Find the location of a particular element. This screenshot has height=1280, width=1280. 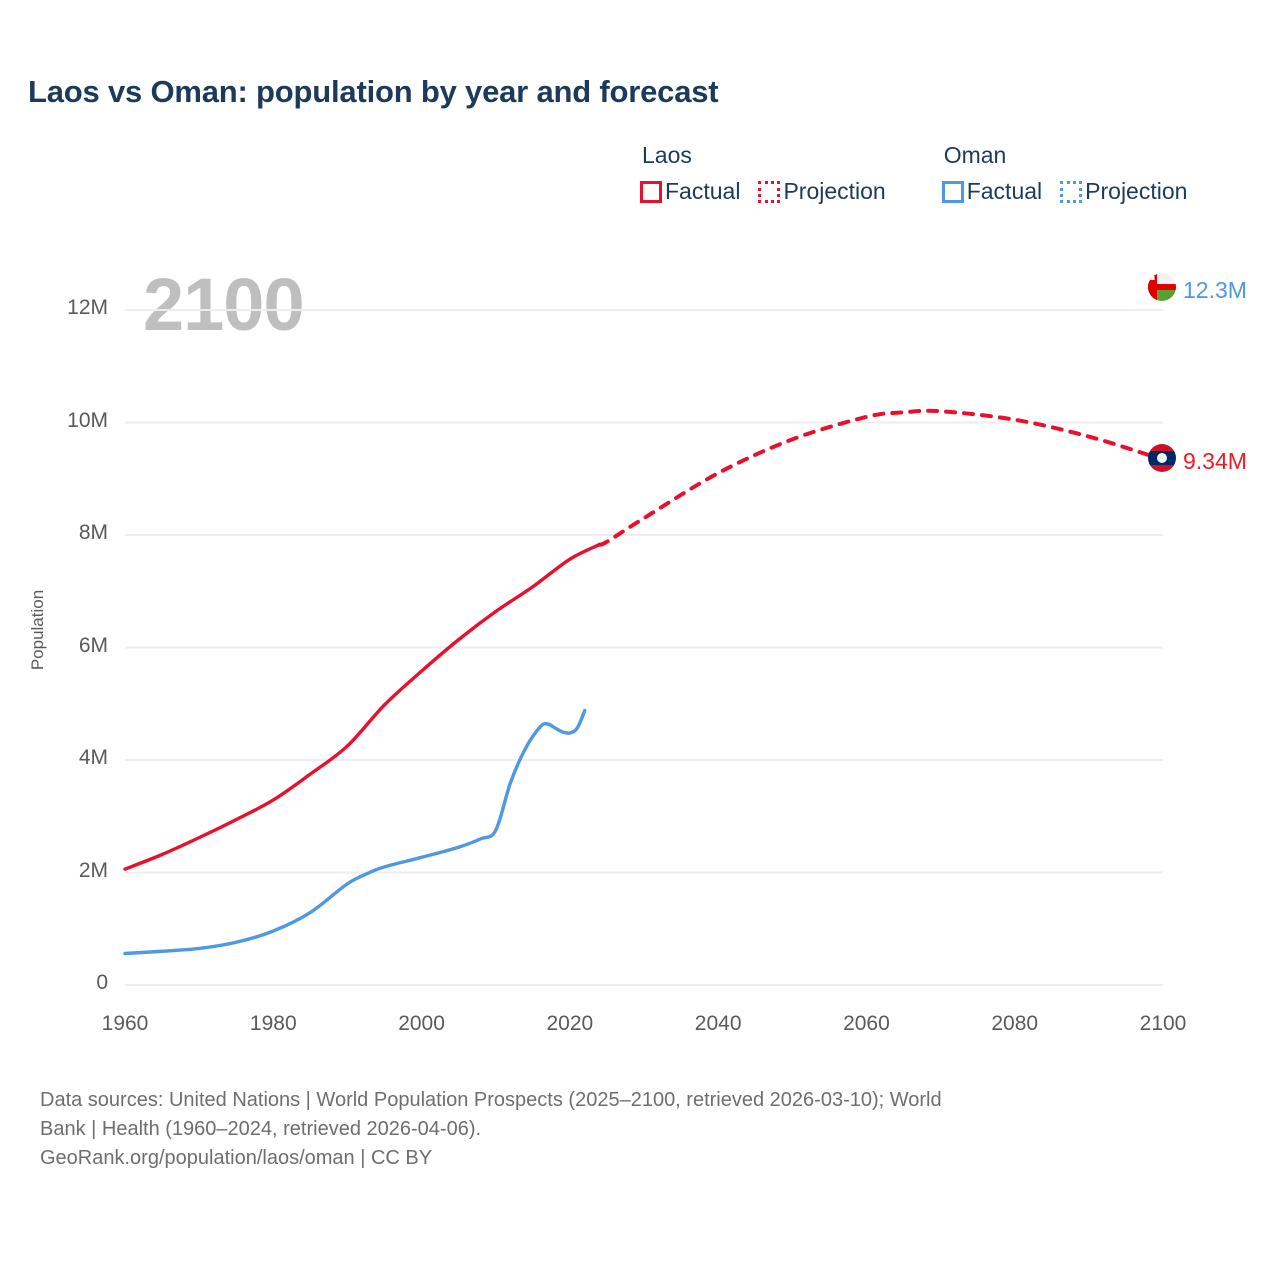

legend-country-laos: Laos is located at coordinates (667, 155).